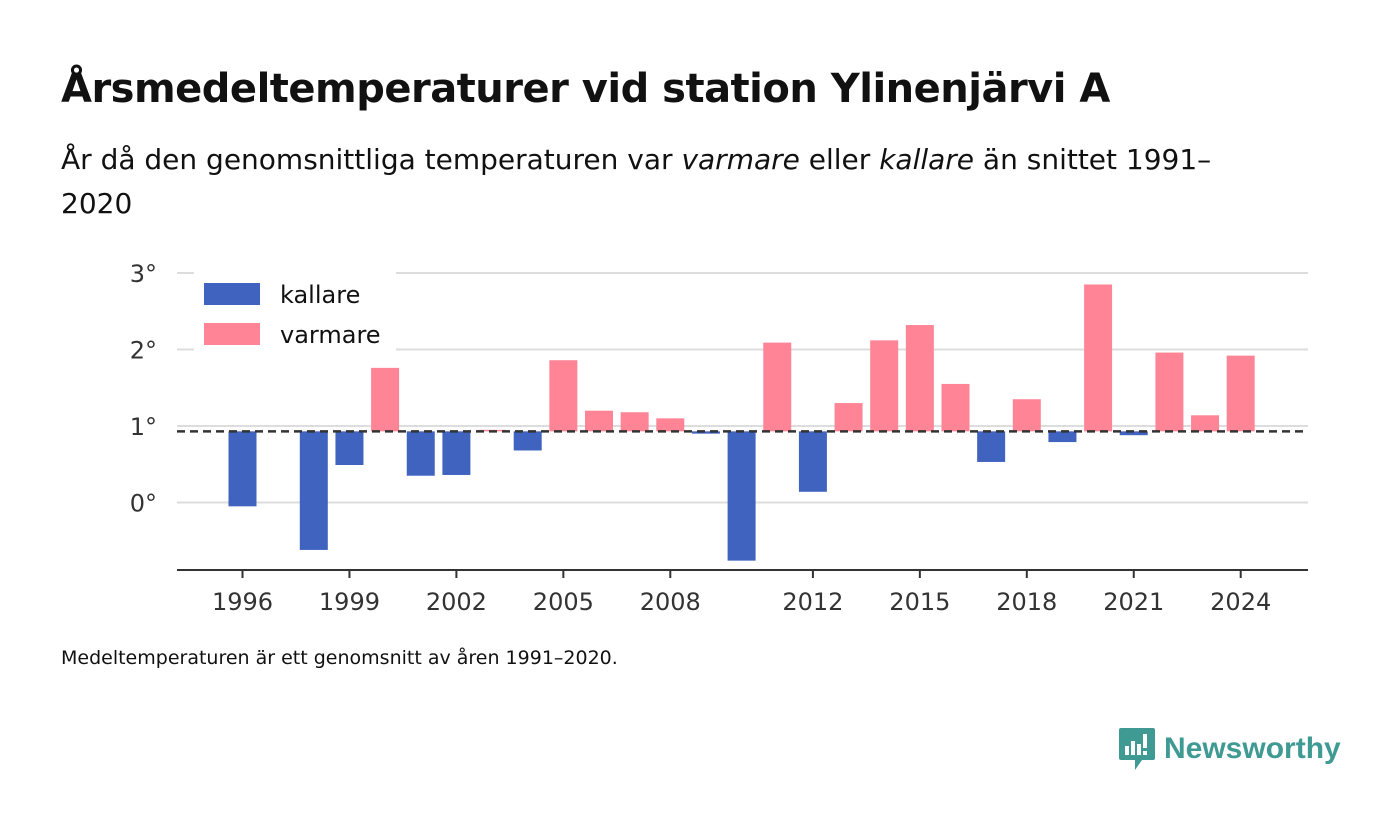 The height and width of the screenshot is (831, 1400). What do you see at coordinates (143, 274) in the screenshot?
I see `y-tick-label: 3°` at bounding box center [143, 274].